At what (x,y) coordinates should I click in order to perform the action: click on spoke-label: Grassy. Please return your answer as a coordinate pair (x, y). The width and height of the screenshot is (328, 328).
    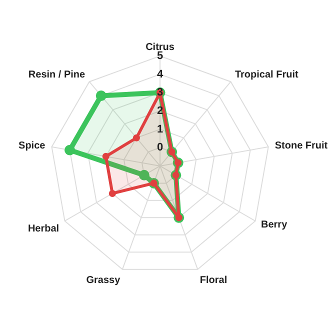
    Looking at the image, I should click on (103, 280).